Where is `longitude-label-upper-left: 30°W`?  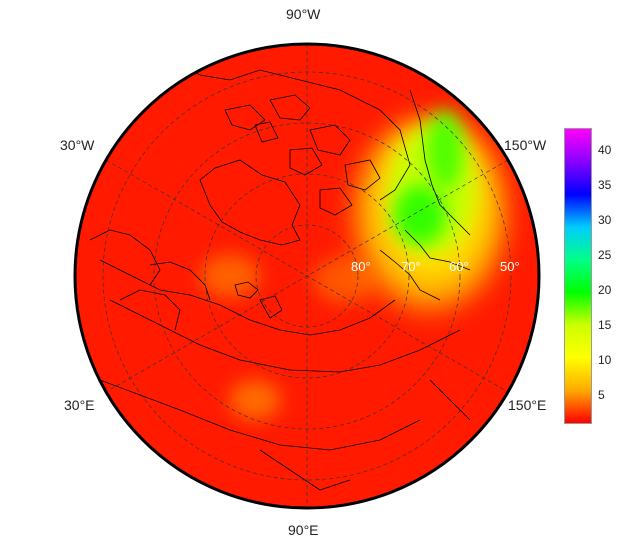
longitude-label-upper-left: 30°W is located at coordinates (77, 145).